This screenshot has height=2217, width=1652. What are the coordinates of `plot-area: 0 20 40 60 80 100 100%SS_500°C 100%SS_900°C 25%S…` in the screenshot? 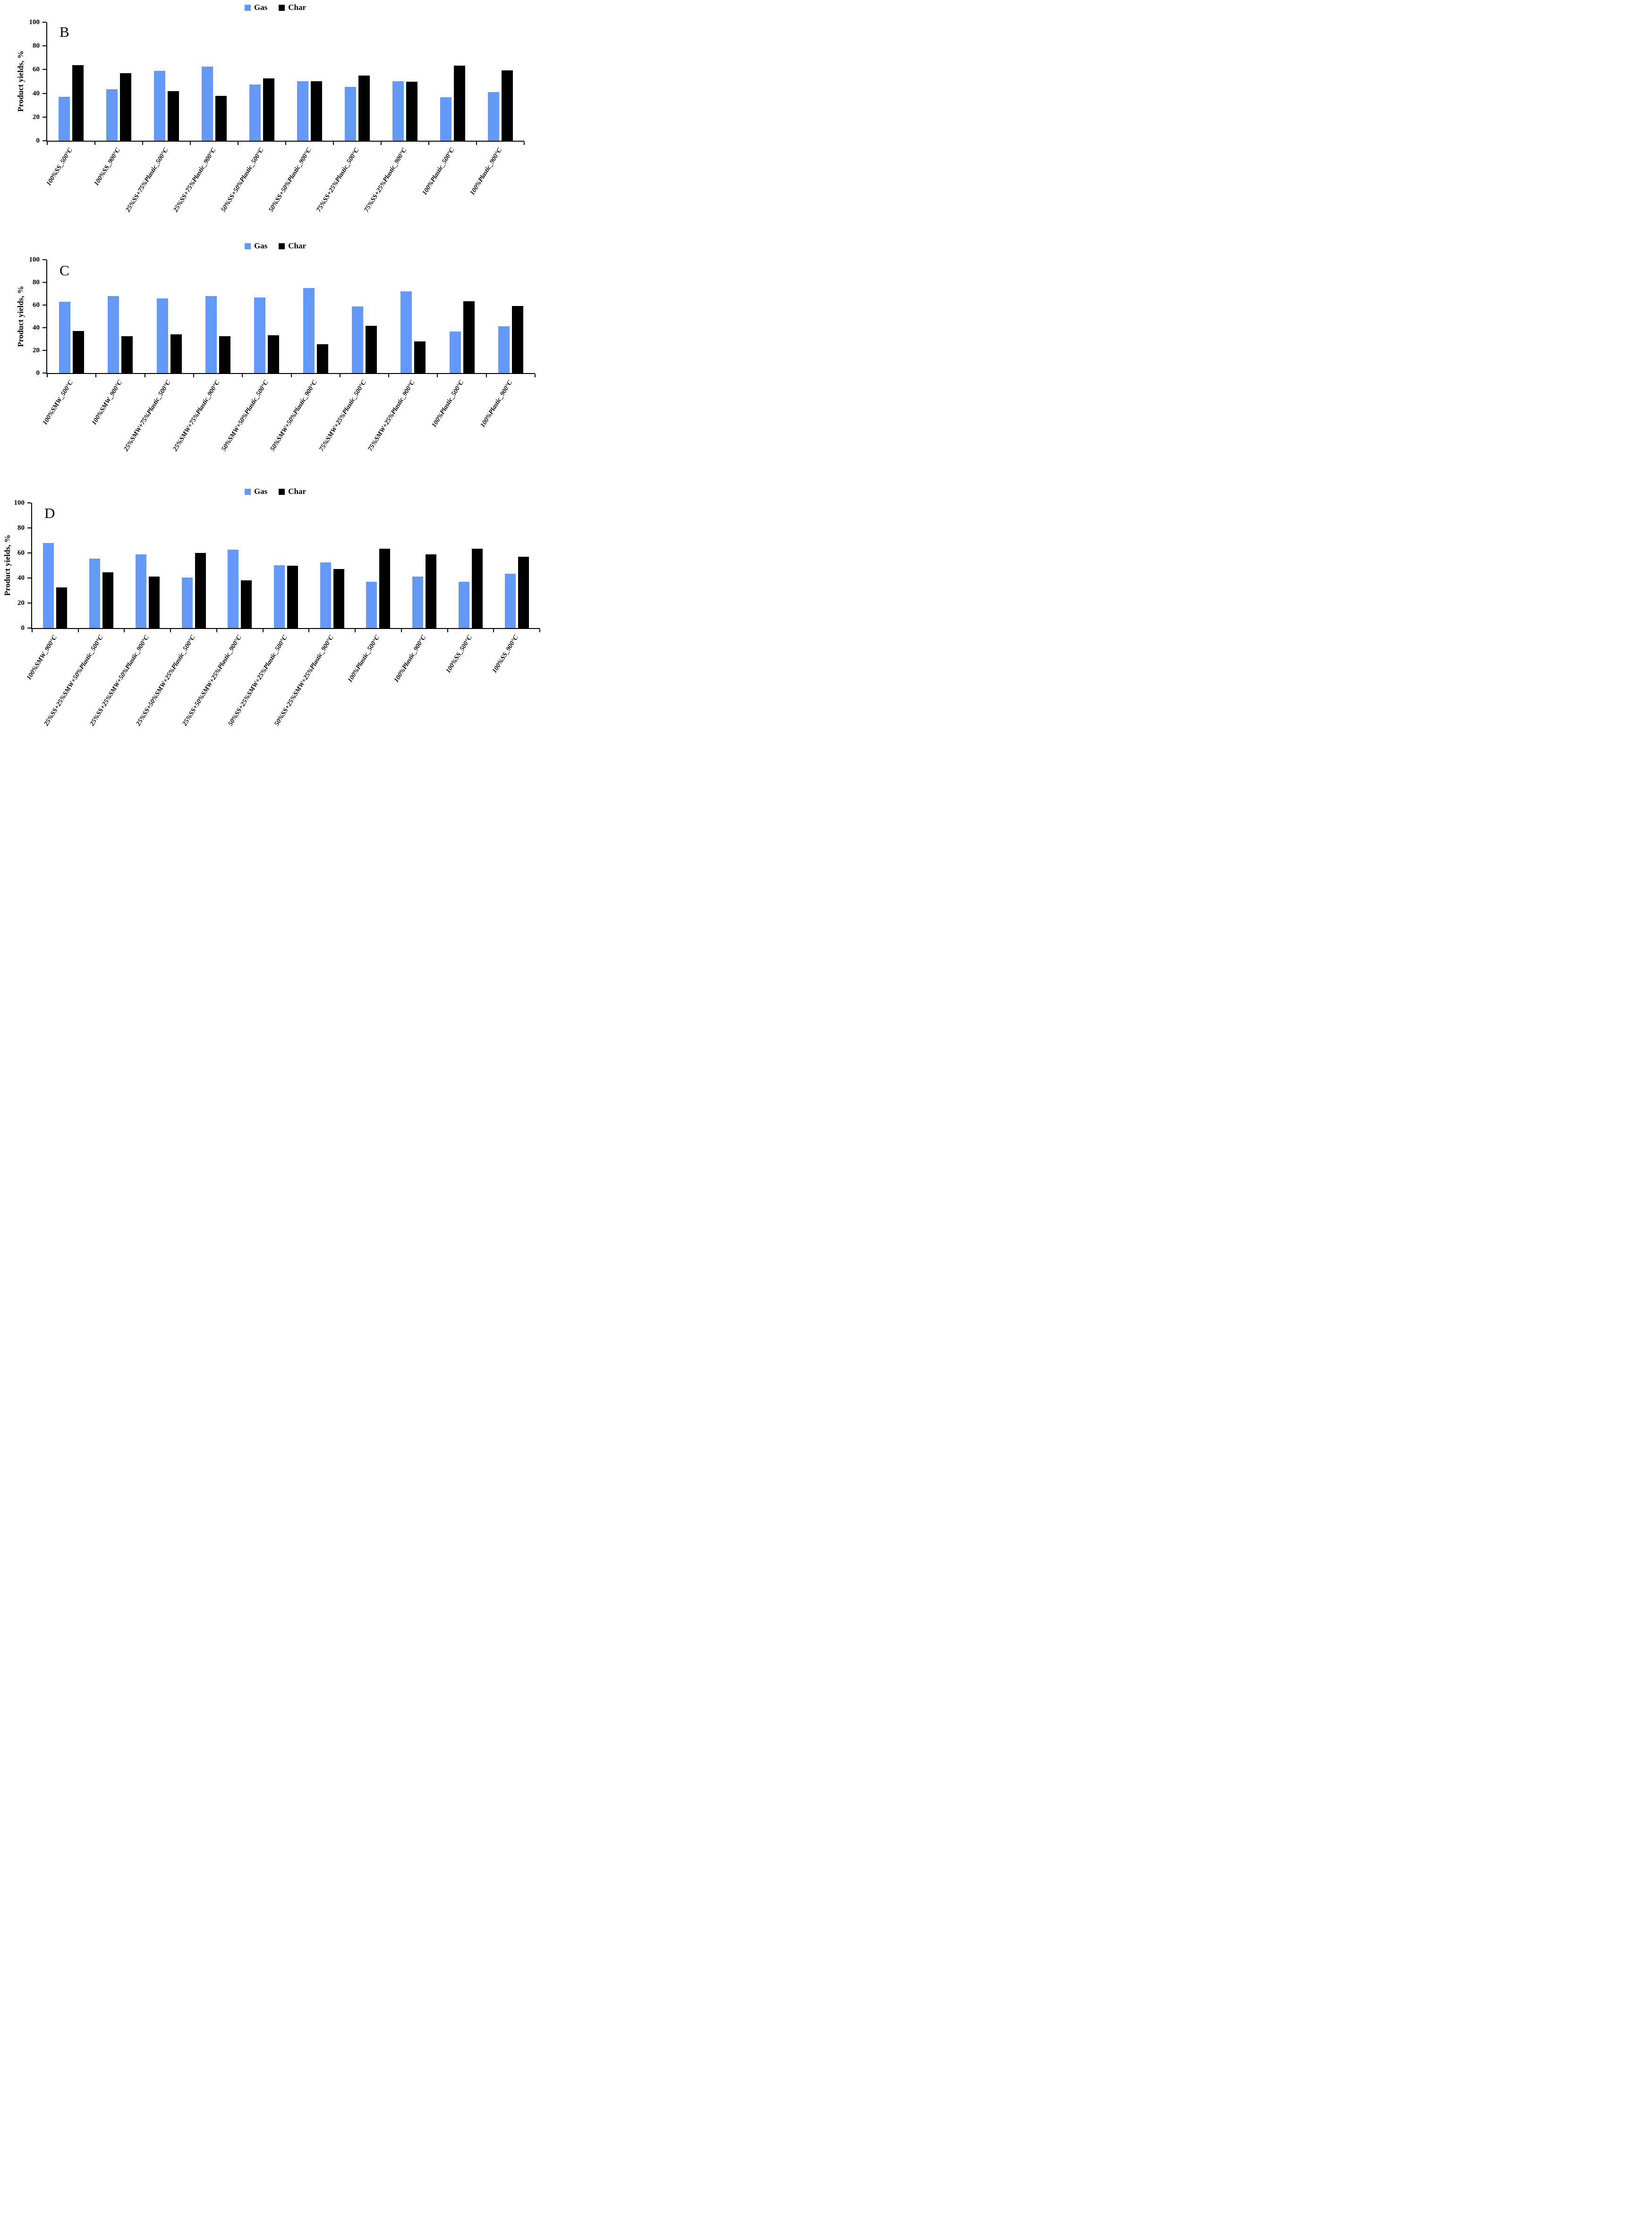 It's located at (275, 119).